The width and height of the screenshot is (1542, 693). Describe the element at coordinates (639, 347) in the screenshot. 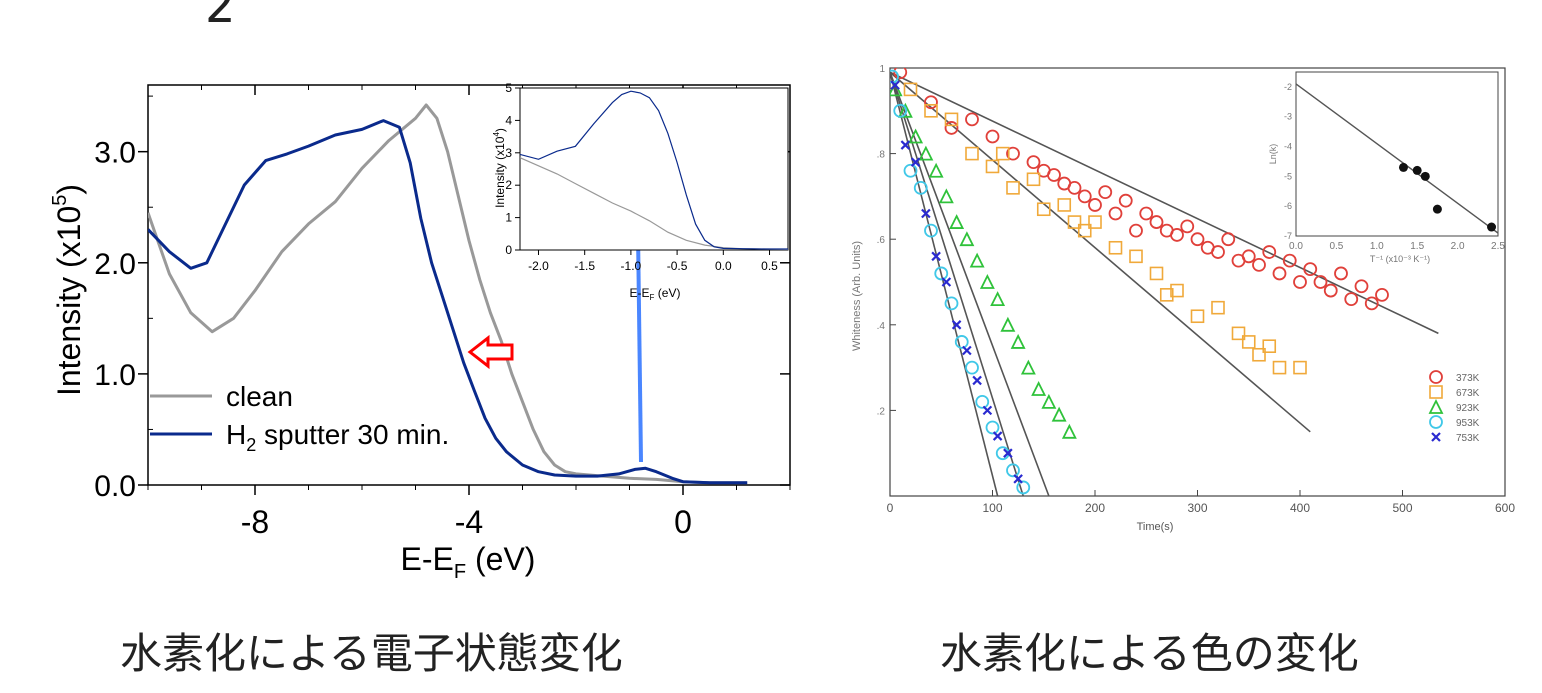

I see `blue-arrow-shaft` at that location.